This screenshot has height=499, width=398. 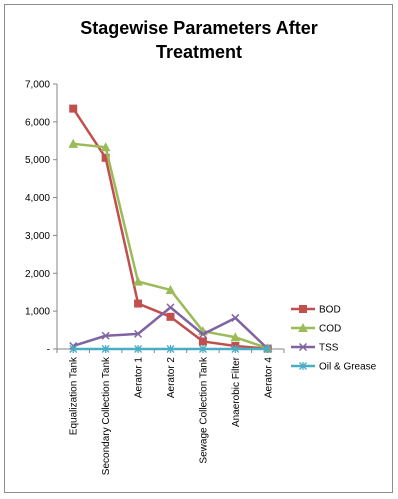 What do you see at coordinates (37, 236) in the screenshot?
I see `y-tick-label: 3,000` at bounding box center [37, 236].